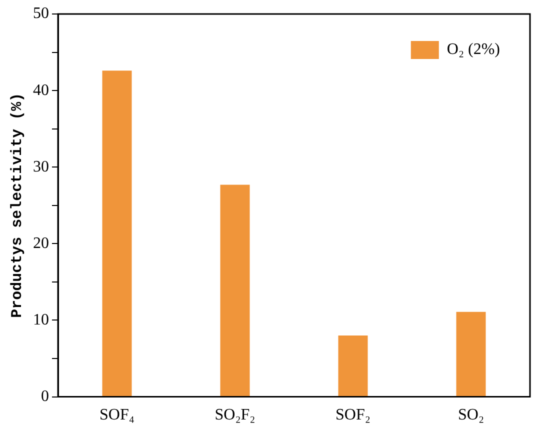 This screenshot has height=432, width=539. What do you see at coordinates (41, 13) in the screenshot?
I see `y-tick-label: 50` at bounding box center [41, 13].